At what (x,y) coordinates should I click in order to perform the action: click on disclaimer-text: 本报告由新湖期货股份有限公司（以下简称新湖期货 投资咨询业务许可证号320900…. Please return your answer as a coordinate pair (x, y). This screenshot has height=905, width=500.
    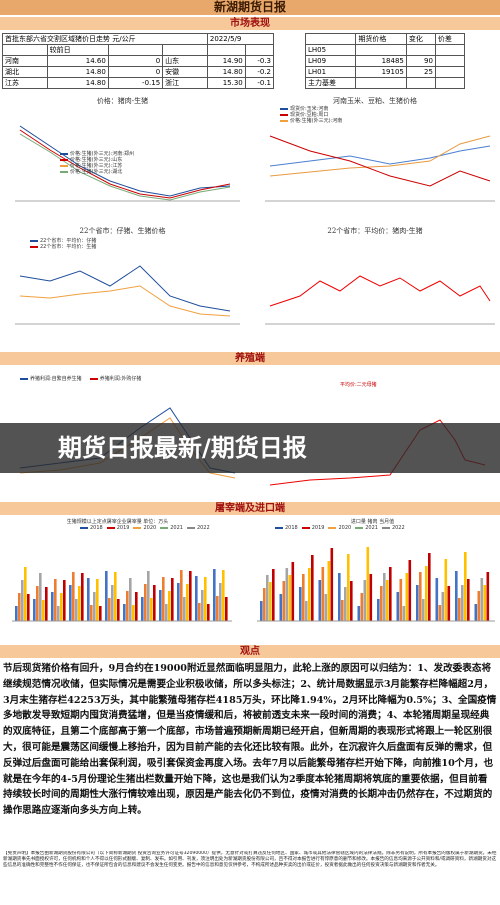
    Looking at the image, I should click on (250, 859).